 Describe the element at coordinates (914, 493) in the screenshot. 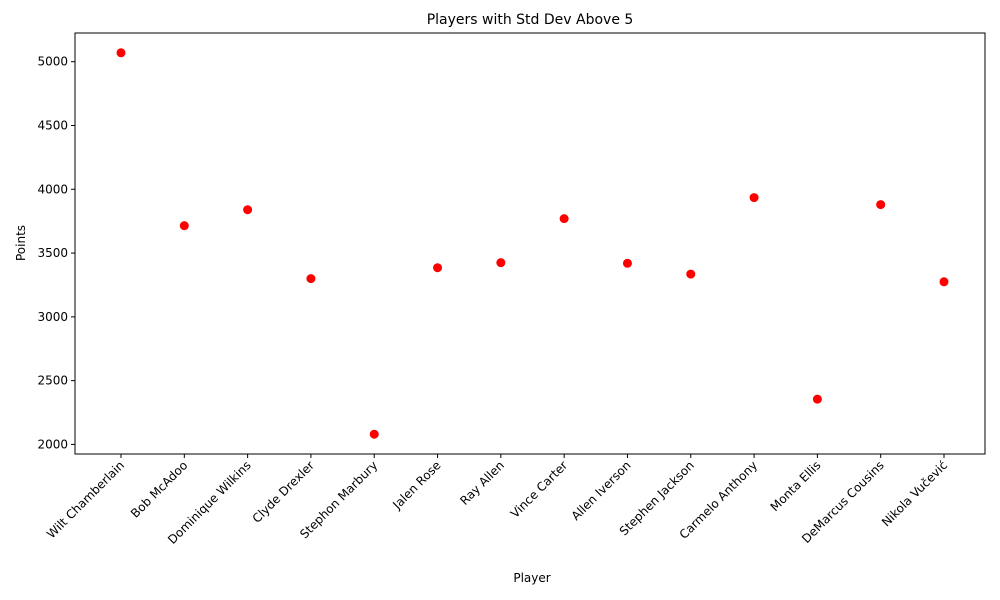

I see `x-tick-label: Nikola Vučević` at that location.